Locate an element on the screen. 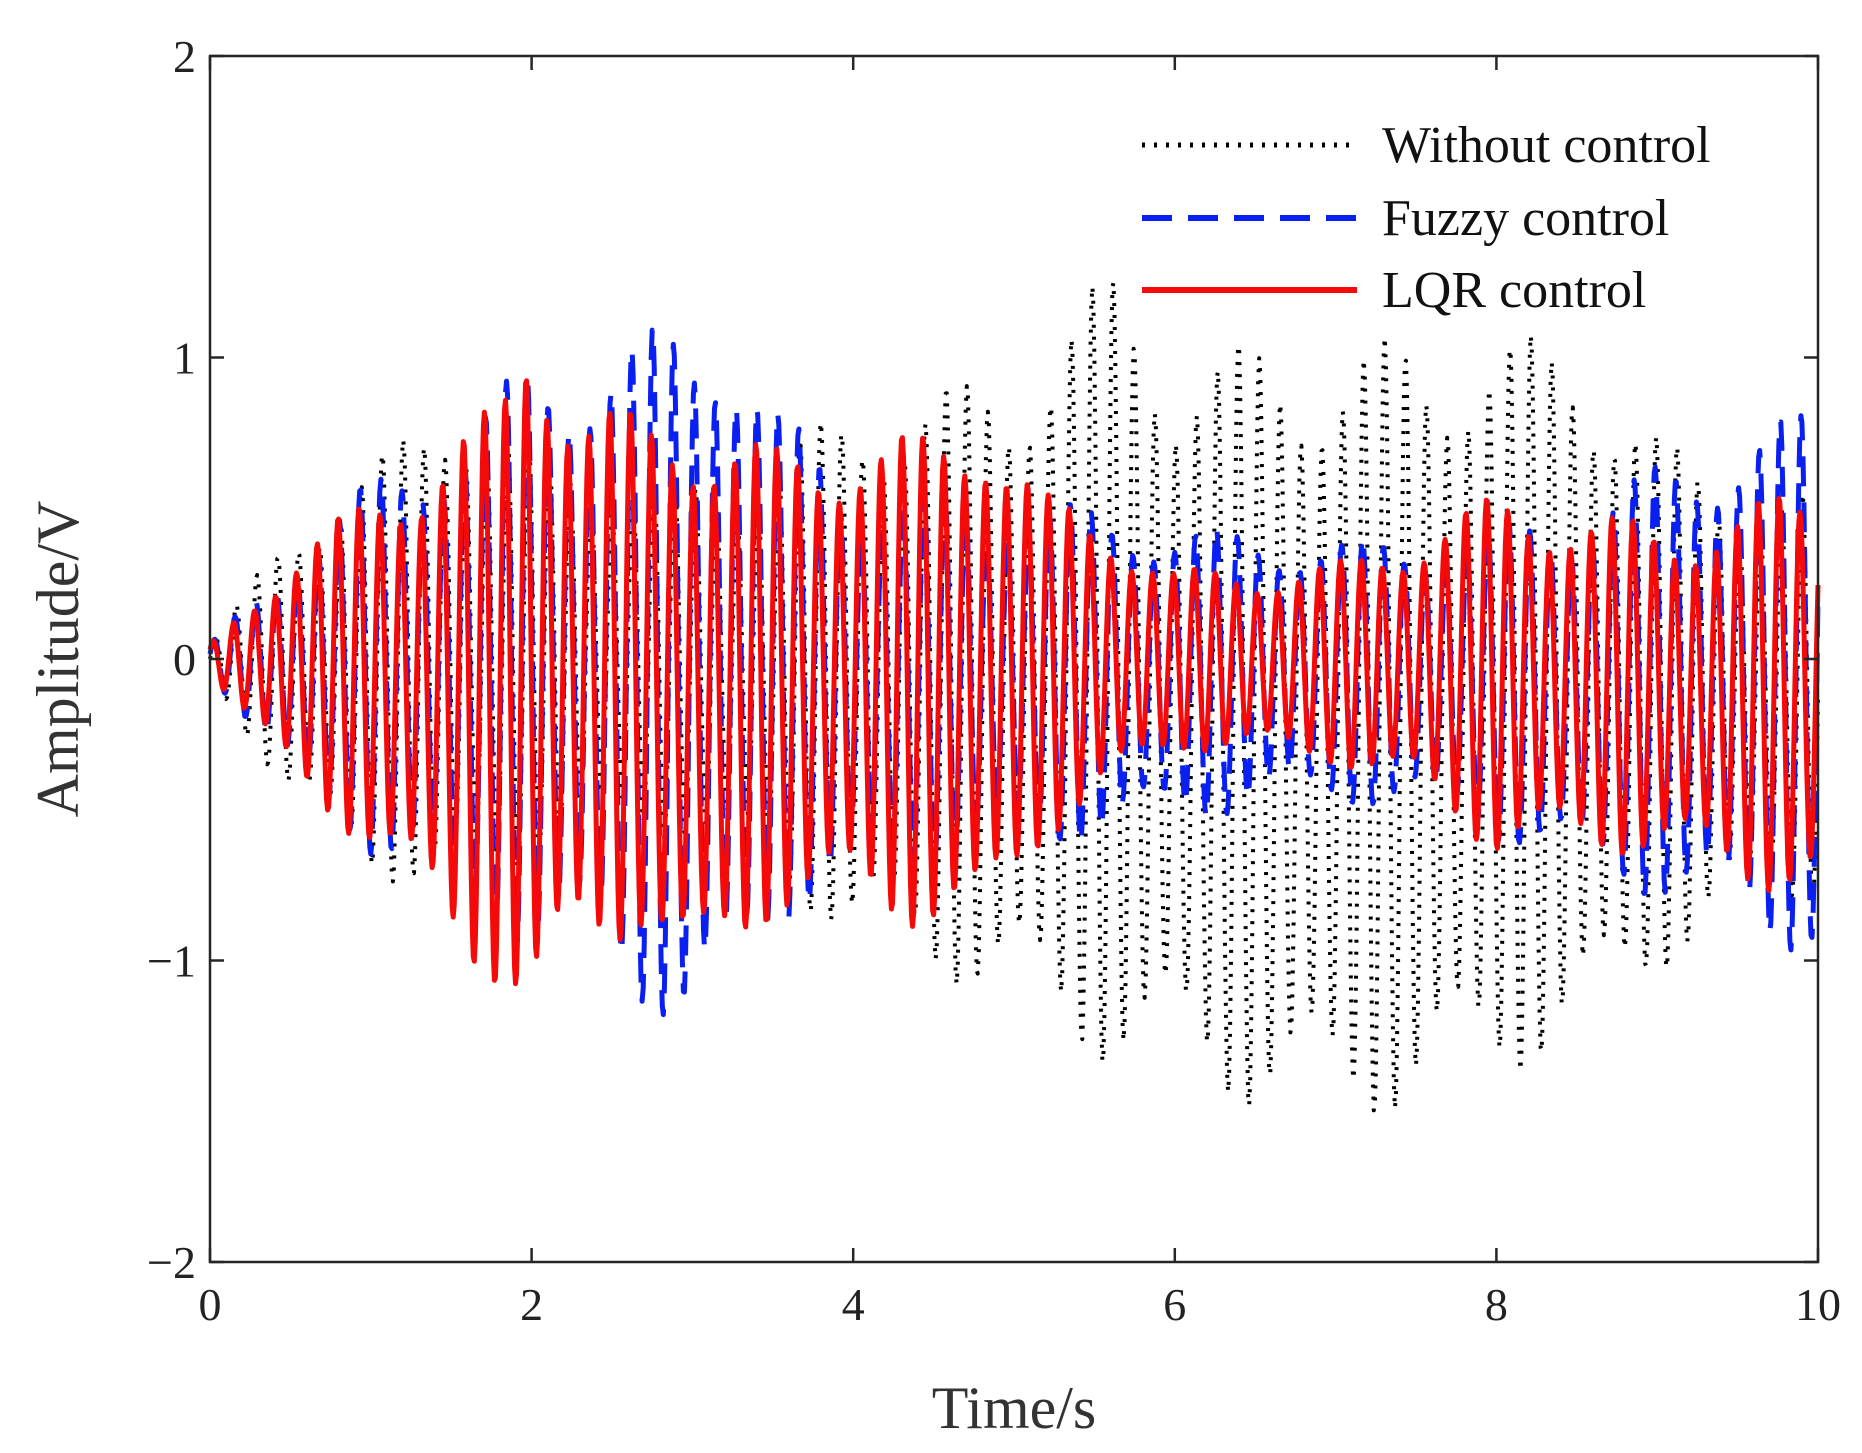 The width and height of the screenshot is (1862, 1453). legend-label: LQR control is located at coordinates (1514, 290).